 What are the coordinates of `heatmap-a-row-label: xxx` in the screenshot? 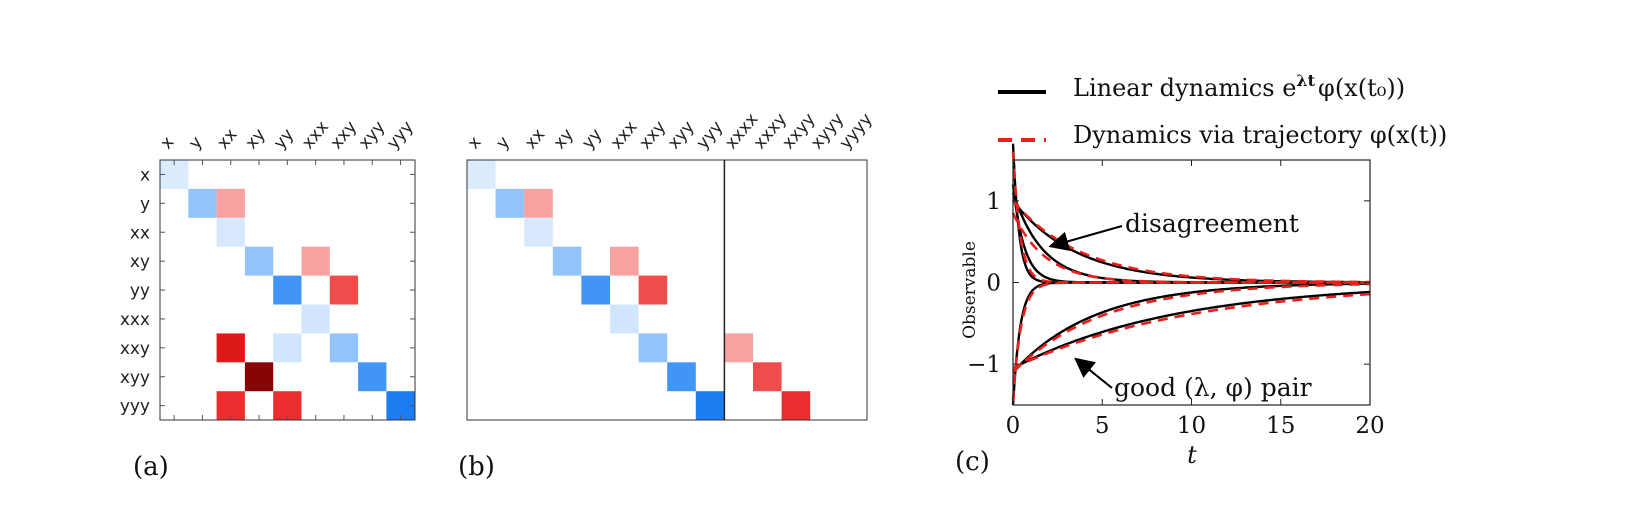 It's located at (135, 320).